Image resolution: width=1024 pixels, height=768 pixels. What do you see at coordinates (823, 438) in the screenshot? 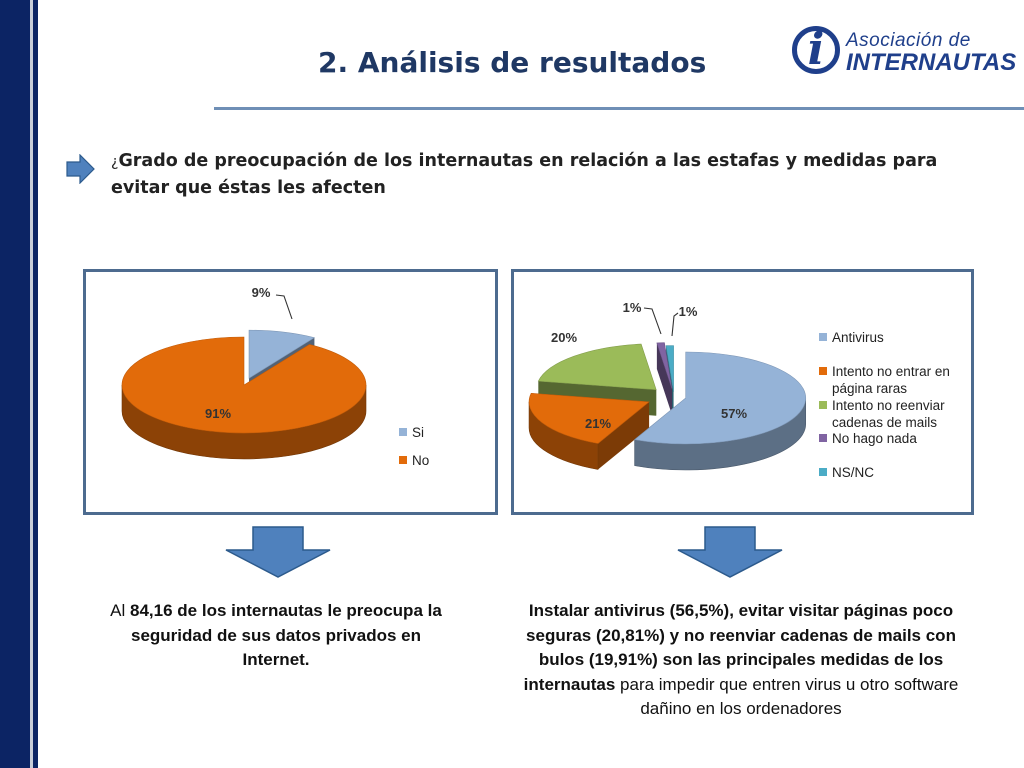
I see `legend-swatch-no-hago-nada` at bounding box center [823, 438].